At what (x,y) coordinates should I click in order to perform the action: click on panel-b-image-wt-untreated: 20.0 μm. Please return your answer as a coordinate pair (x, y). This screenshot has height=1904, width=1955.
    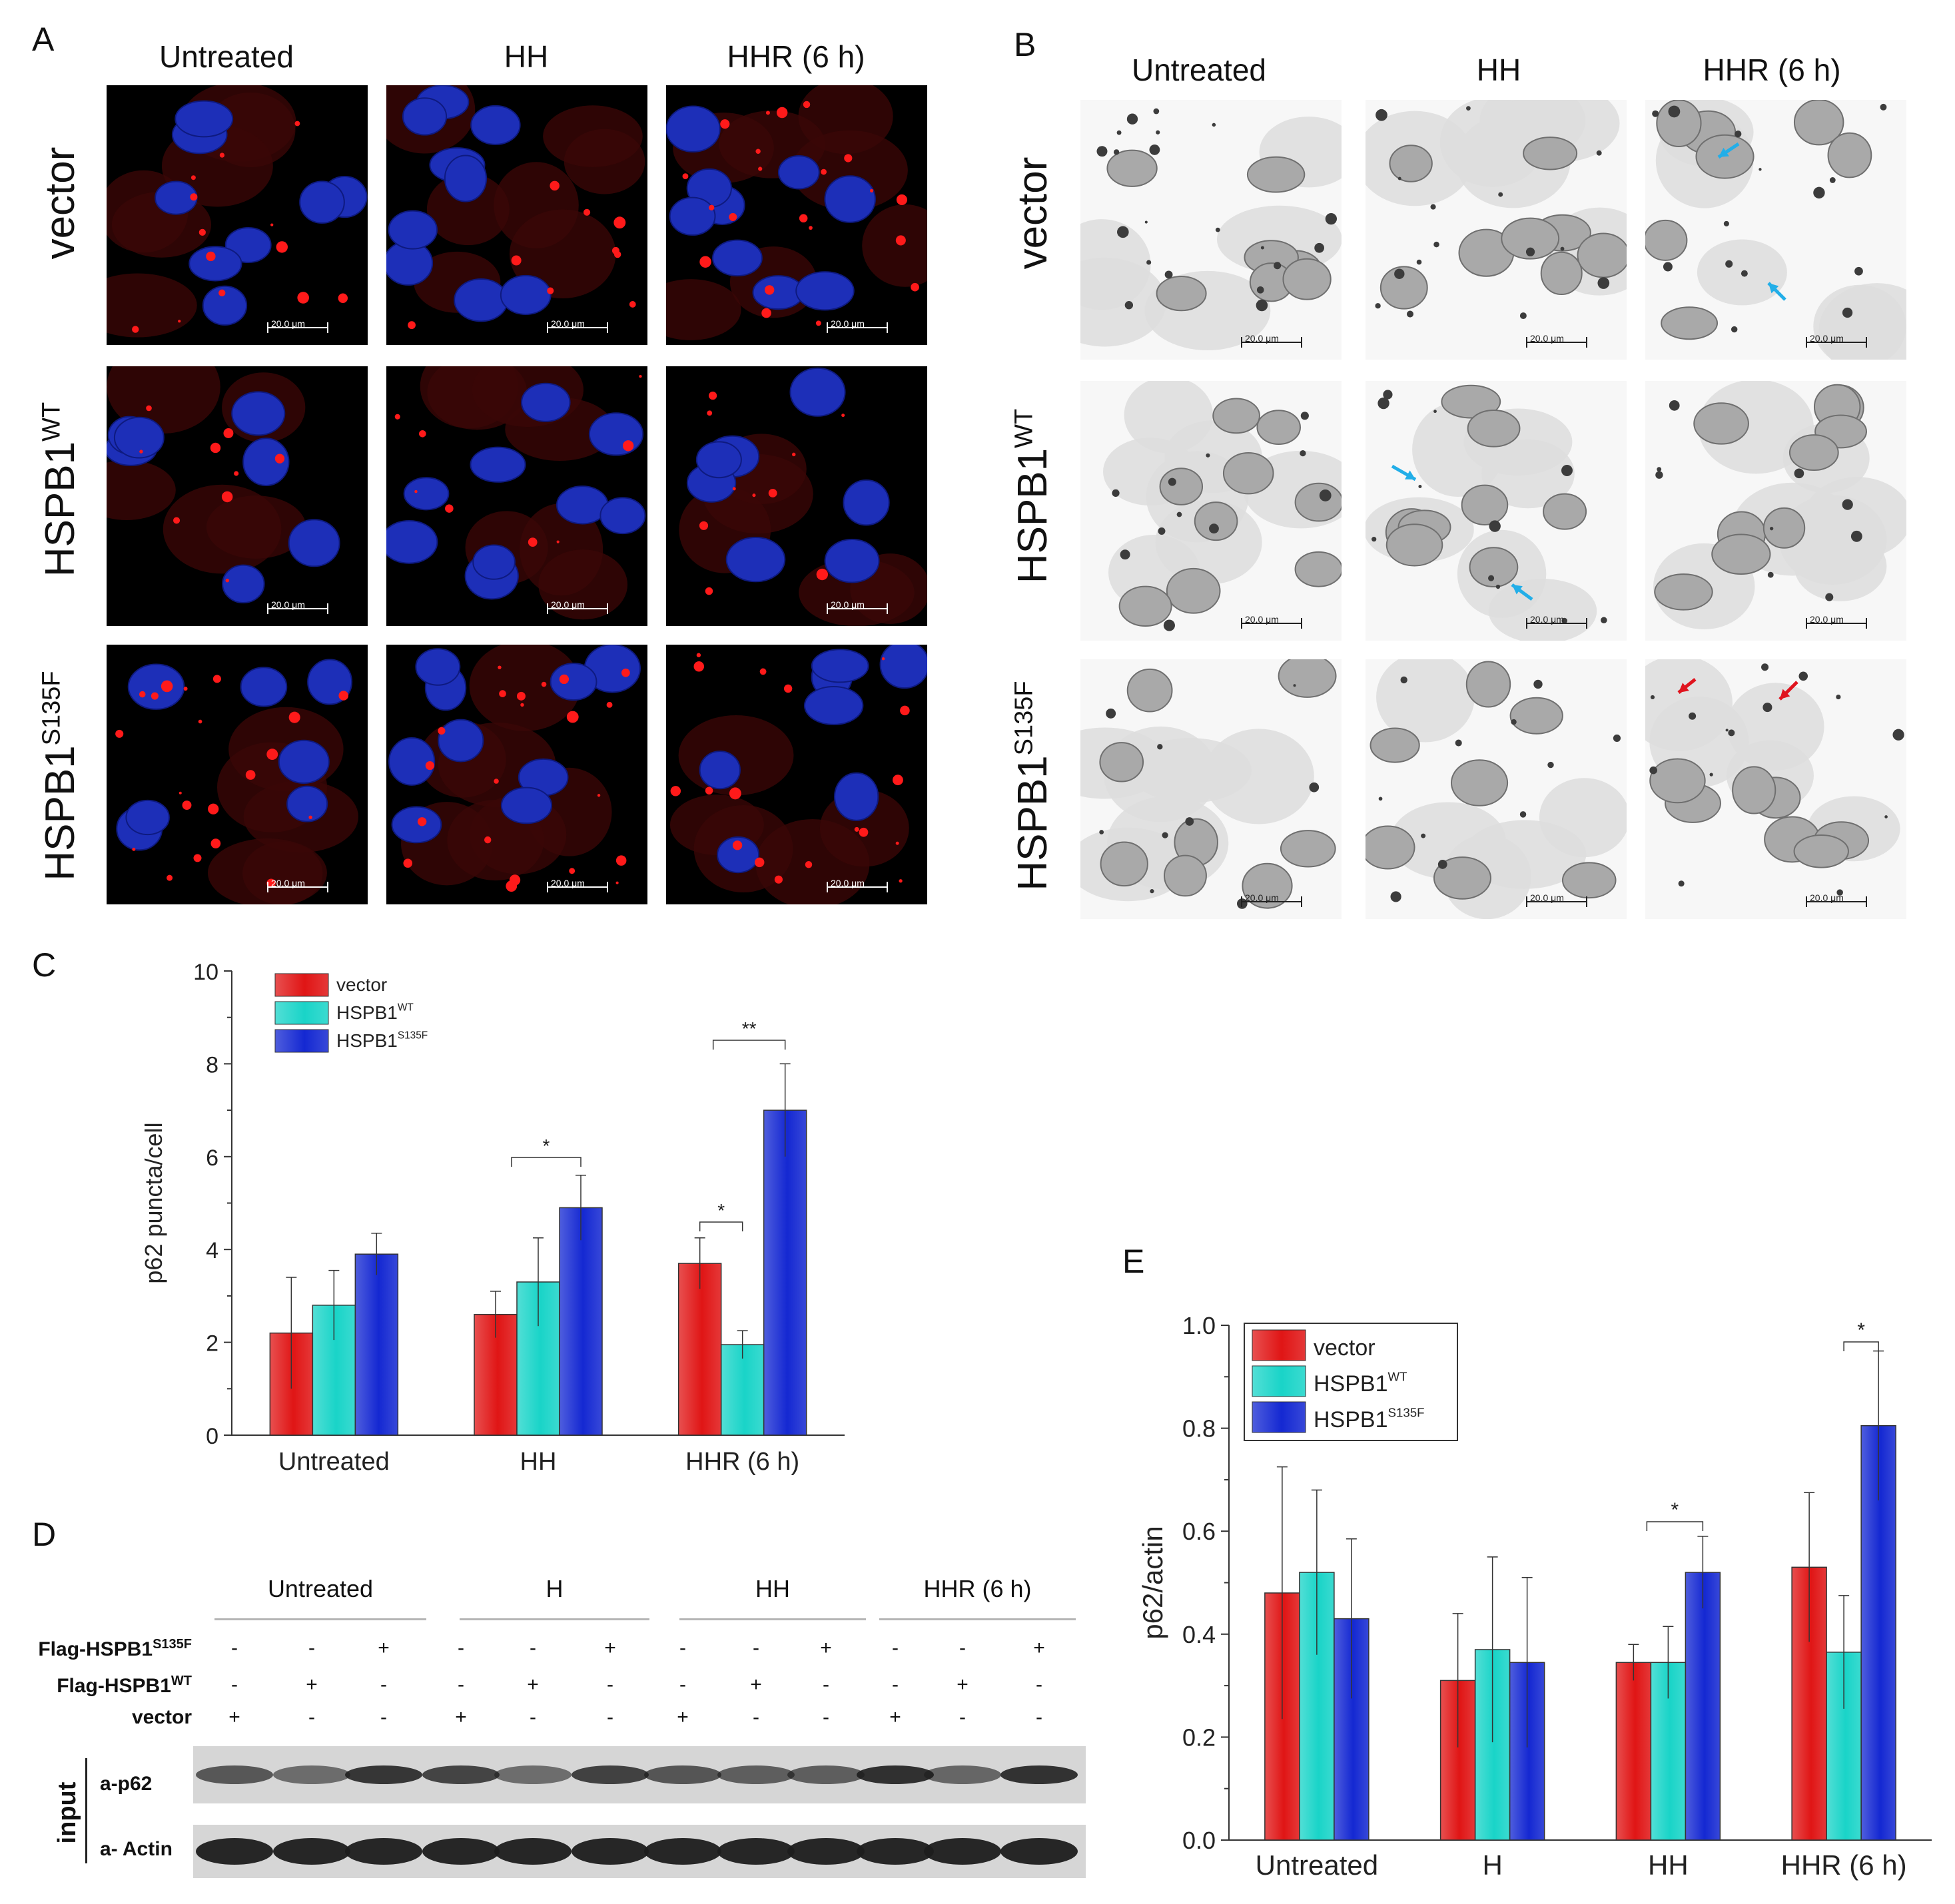
    Looking at the image, I should click on (1211, 511).